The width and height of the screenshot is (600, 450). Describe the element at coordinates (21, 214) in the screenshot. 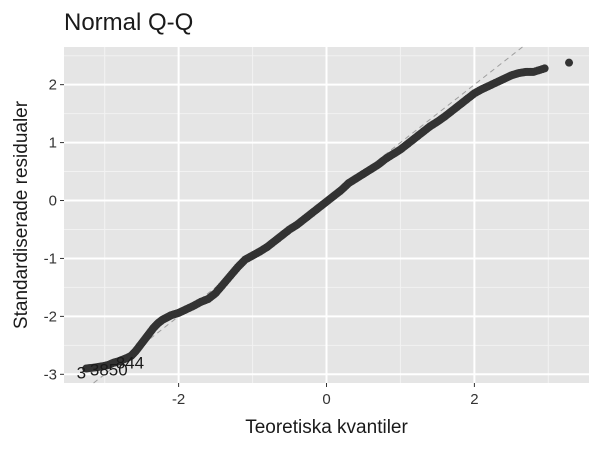

I see `y-axis-title: Standardiserade residualer` at that location.